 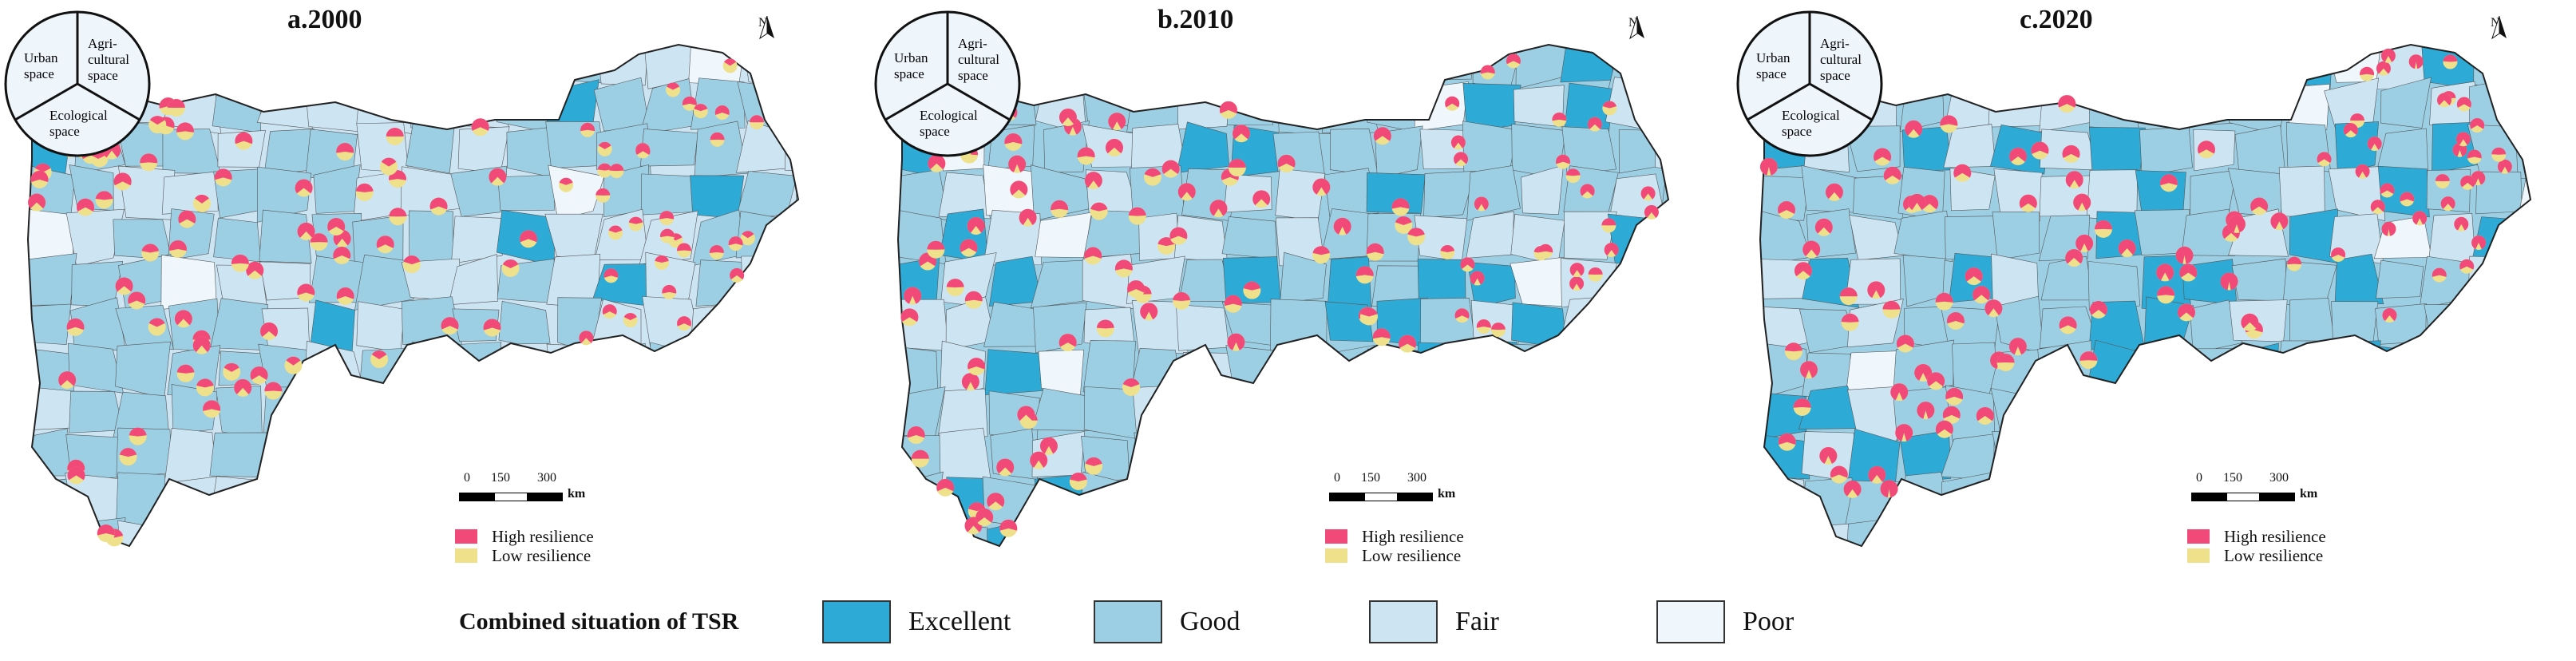 I want to click on resilience-legend: High resilience Low resilience, so click(x=2256, y=546).